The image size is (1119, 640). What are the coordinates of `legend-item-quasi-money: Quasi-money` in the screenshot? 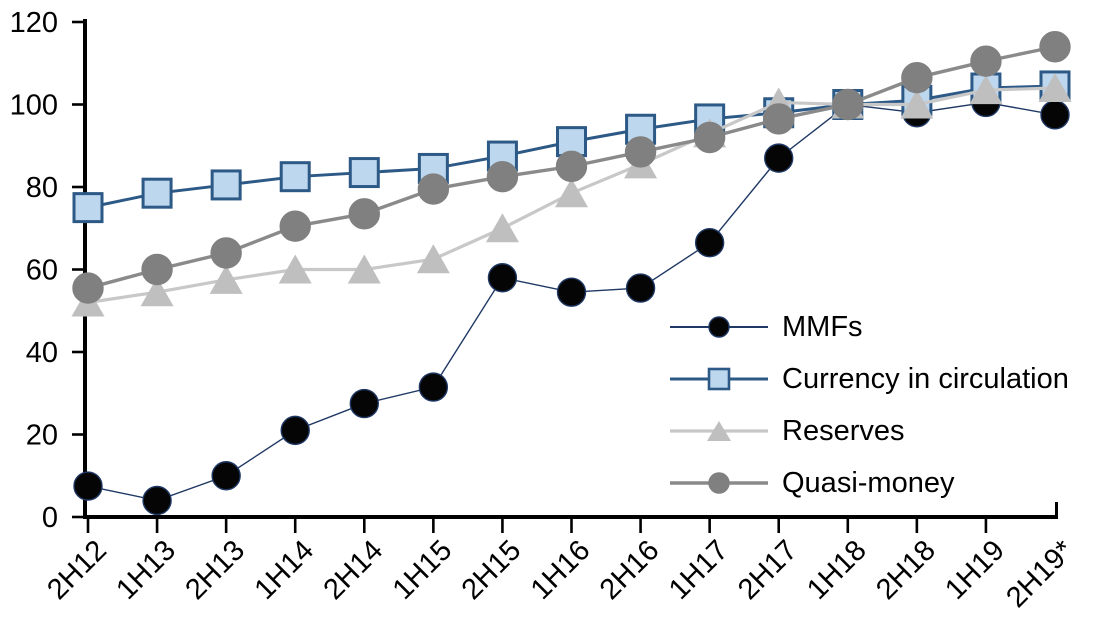 It's located at (868, 483).